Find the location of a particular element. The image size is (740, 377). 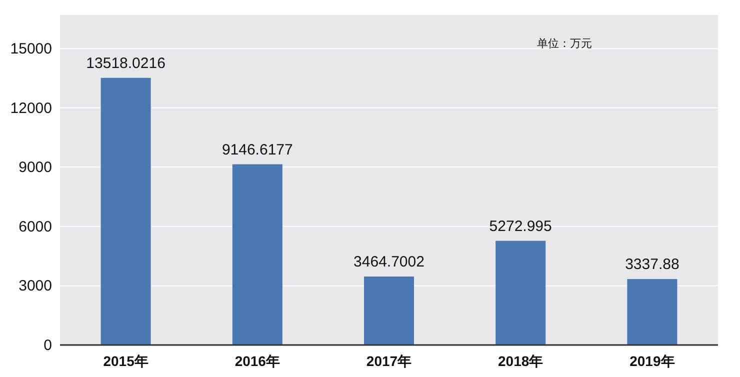

x-tick-label: 2015年 is located at coordinates (125, 361).